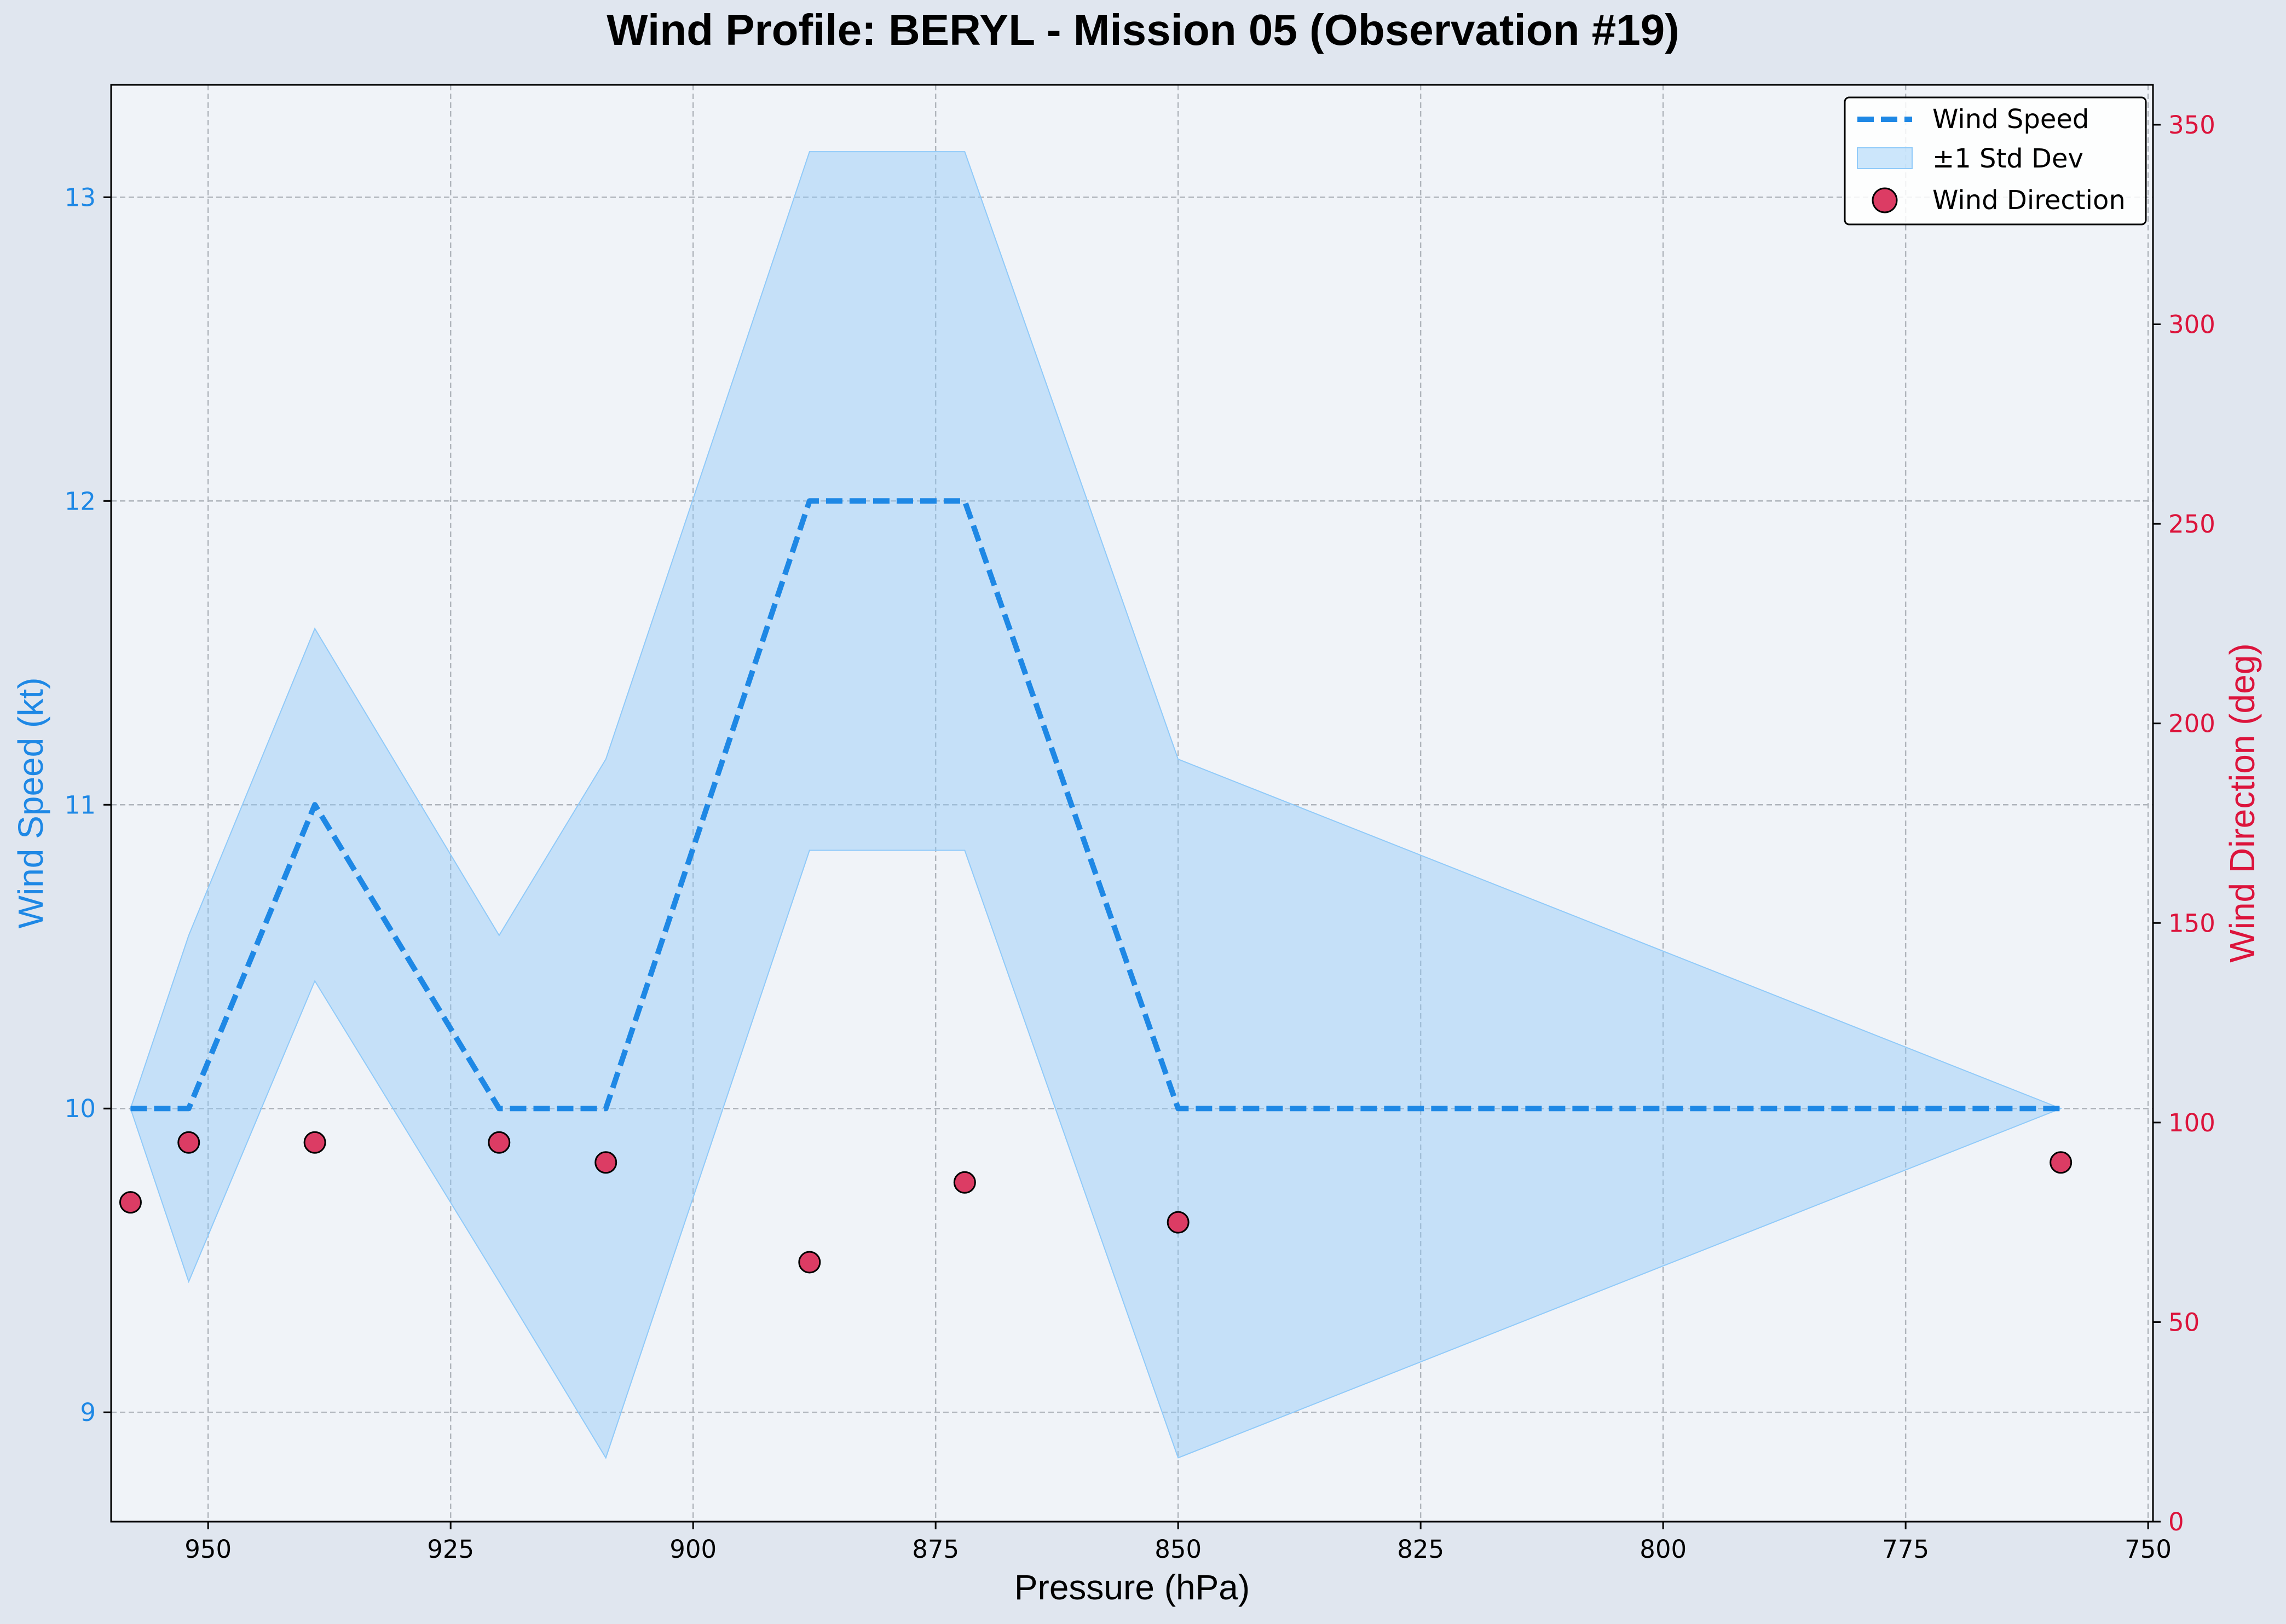 This screenshot has height=1624, width=2286. What do you see at coordinates (2191, 1122) in the screenshot?
I see `y2-tick-label: 100` at bounding box center [2191, 1122].